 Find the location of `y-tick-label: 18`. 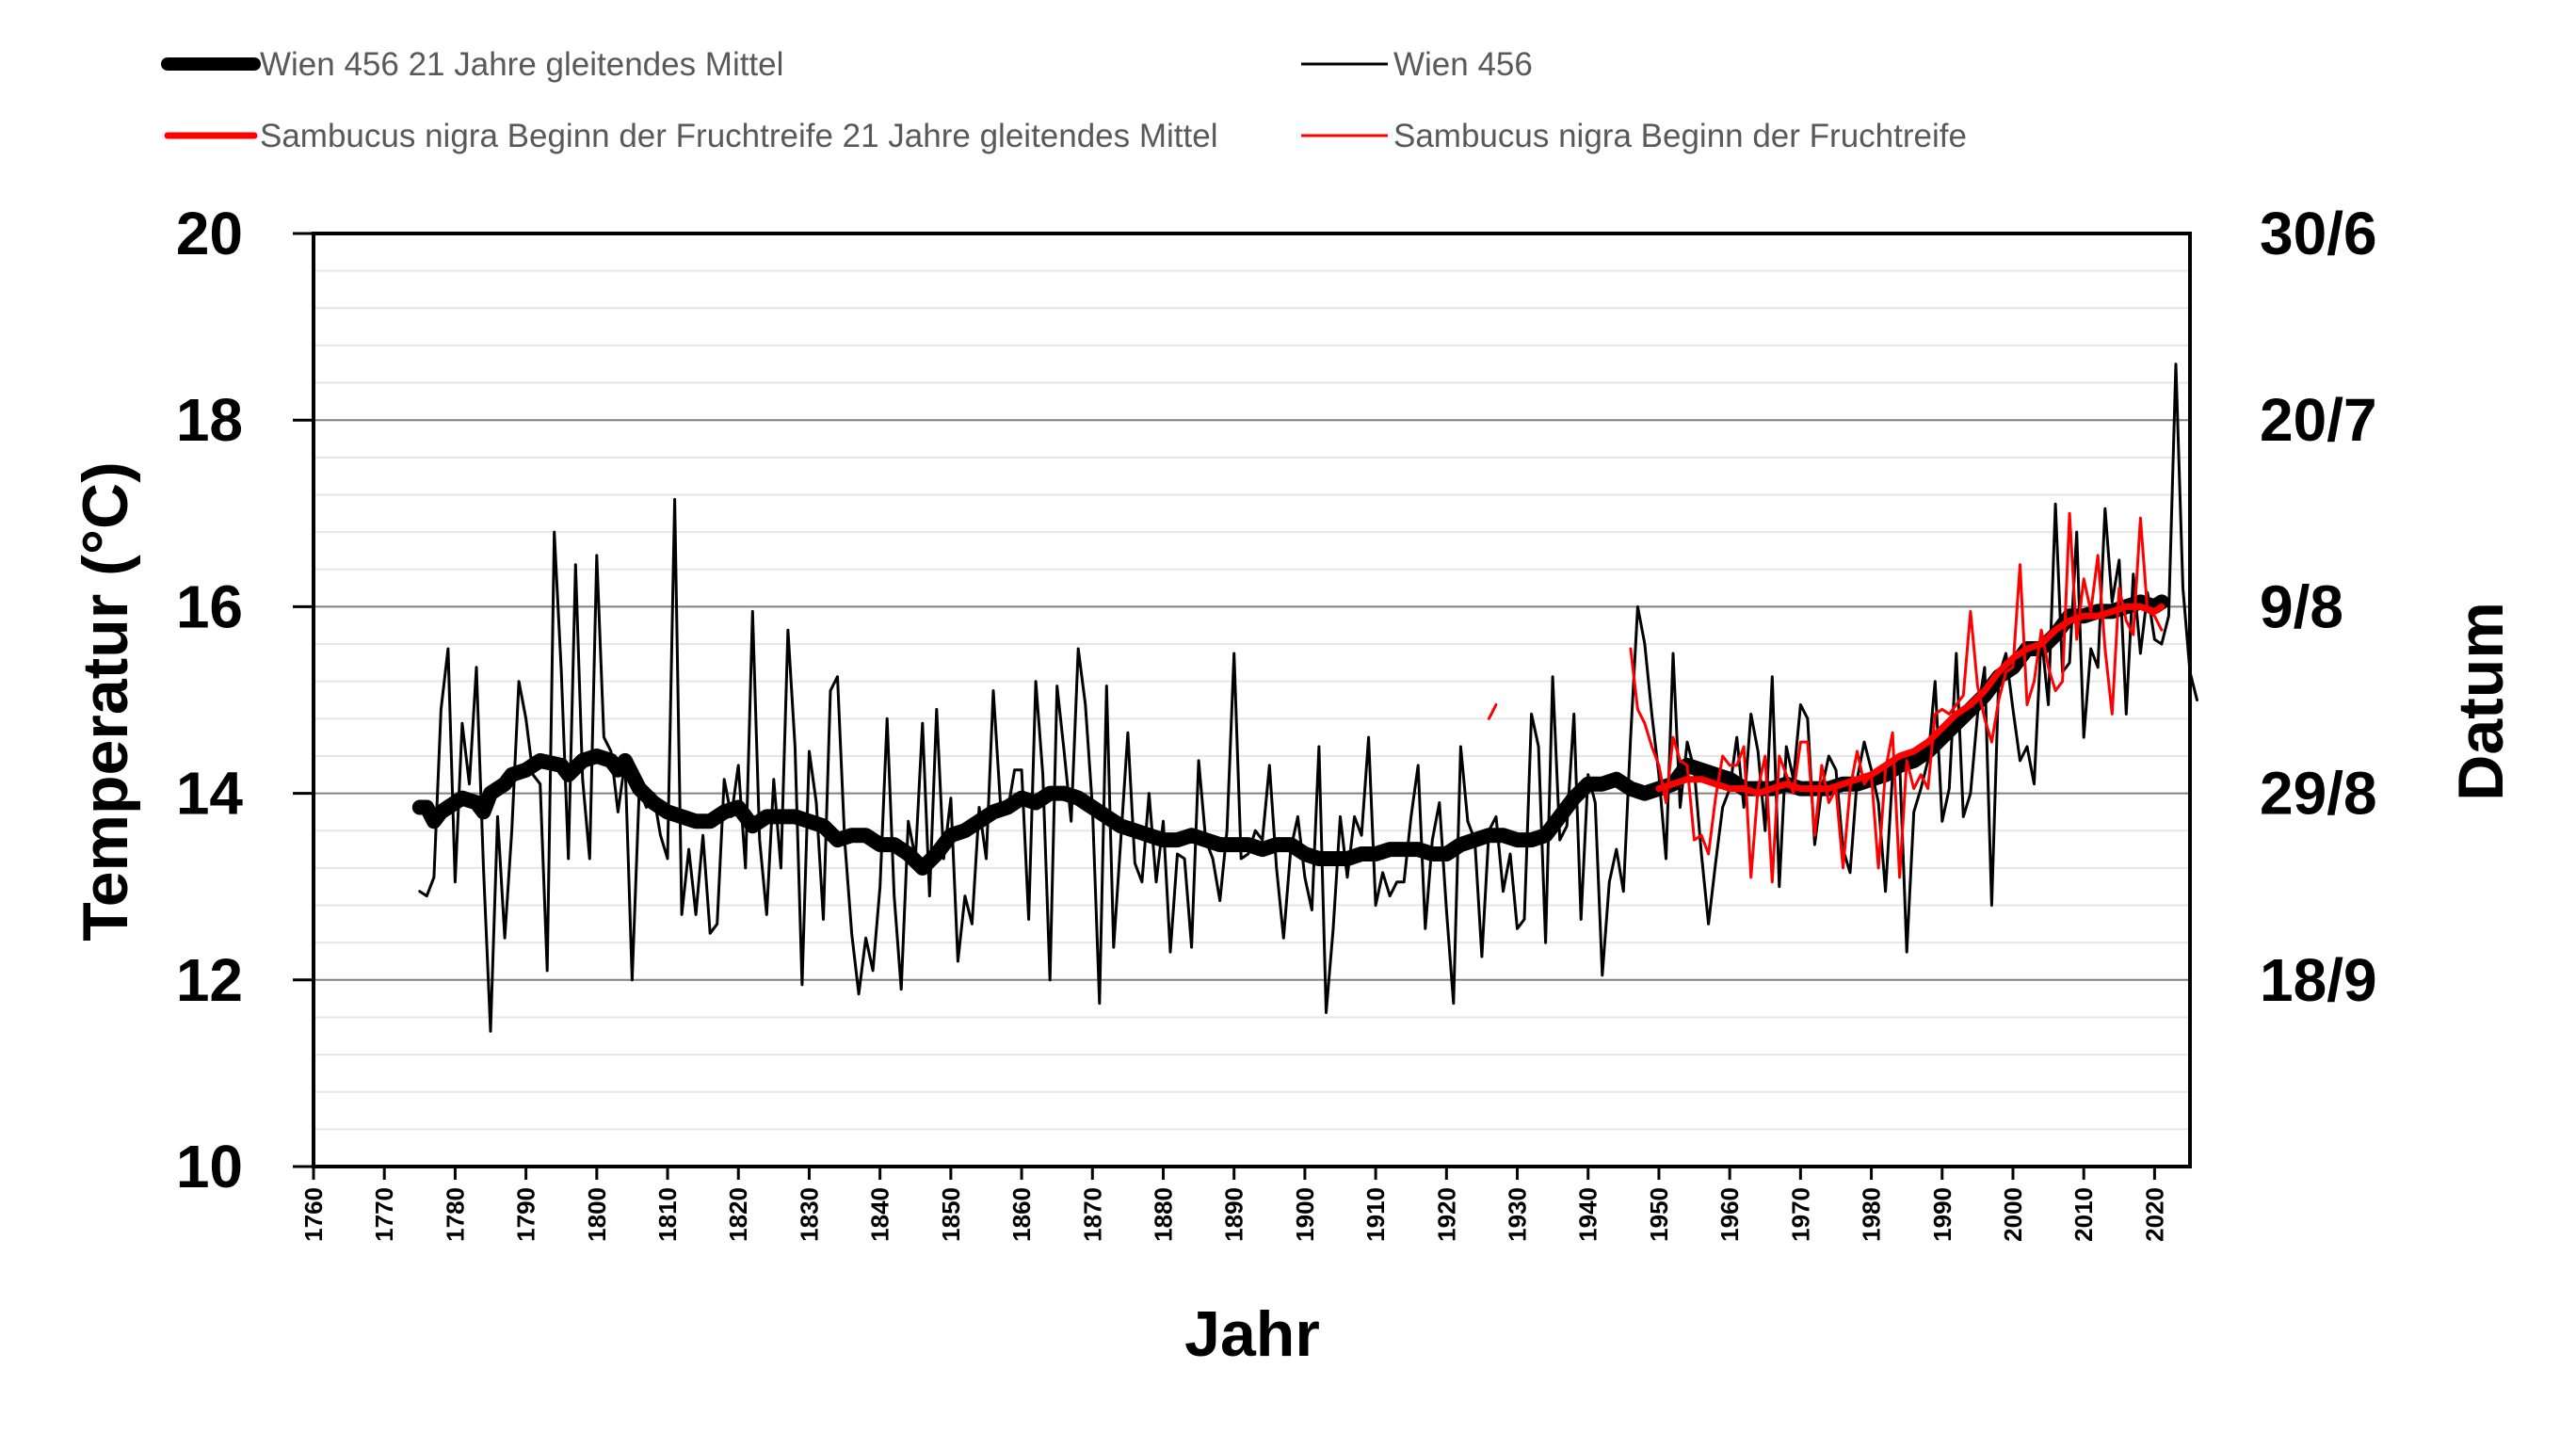

y-tick-label: 18 is located at coordinates (209, 420).